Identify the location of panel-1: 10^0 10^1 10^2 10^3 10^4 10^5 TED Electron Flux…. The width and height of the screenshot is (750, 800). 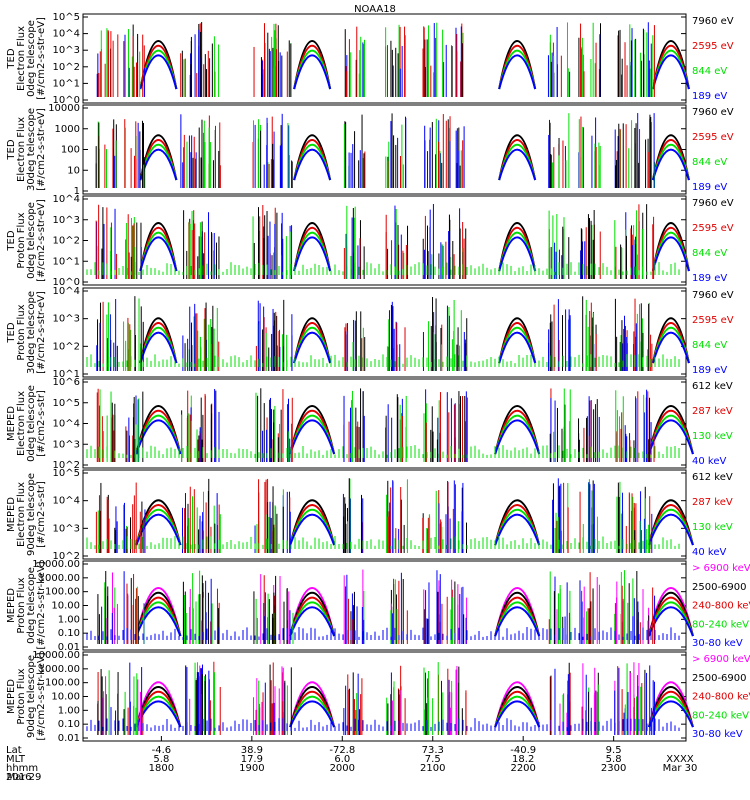
(370, 59).